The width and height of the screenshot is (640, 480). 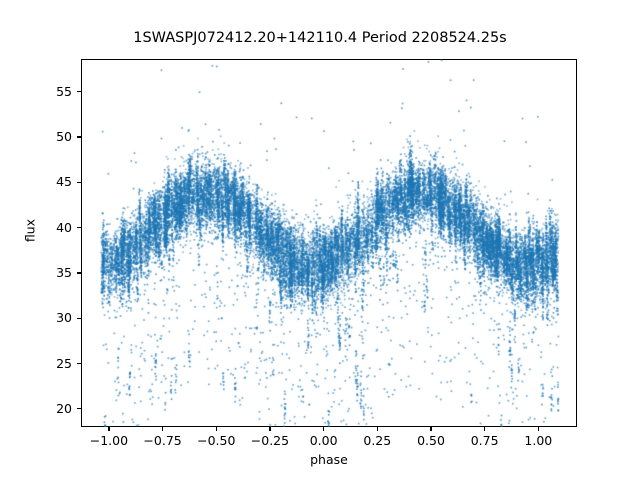 I want to click on x-tick-label: 0.50, so click(x=431, y=440).